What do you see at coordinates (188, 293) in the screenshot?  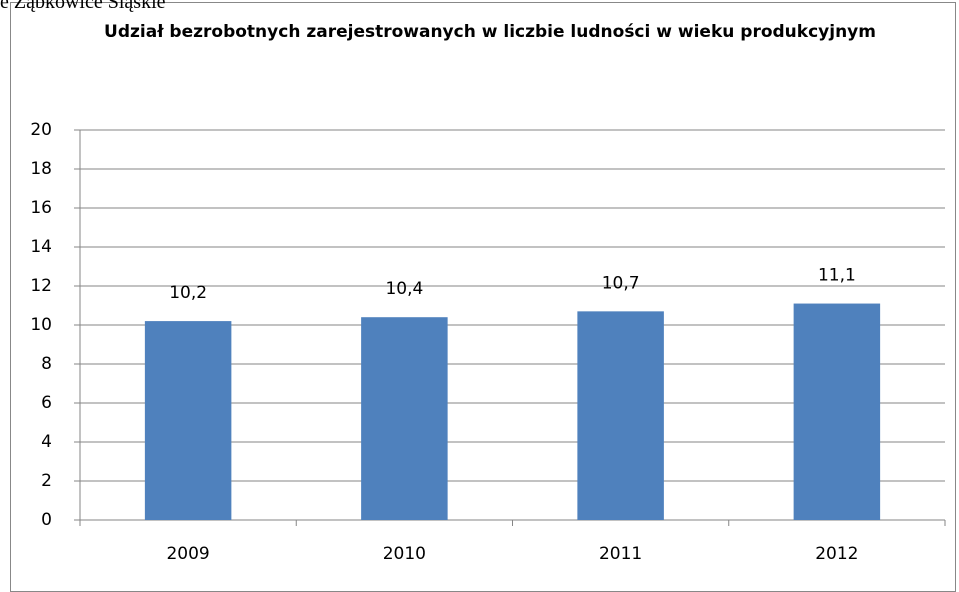 I see `value-label: 10,2` at bounding box center [188, 293].